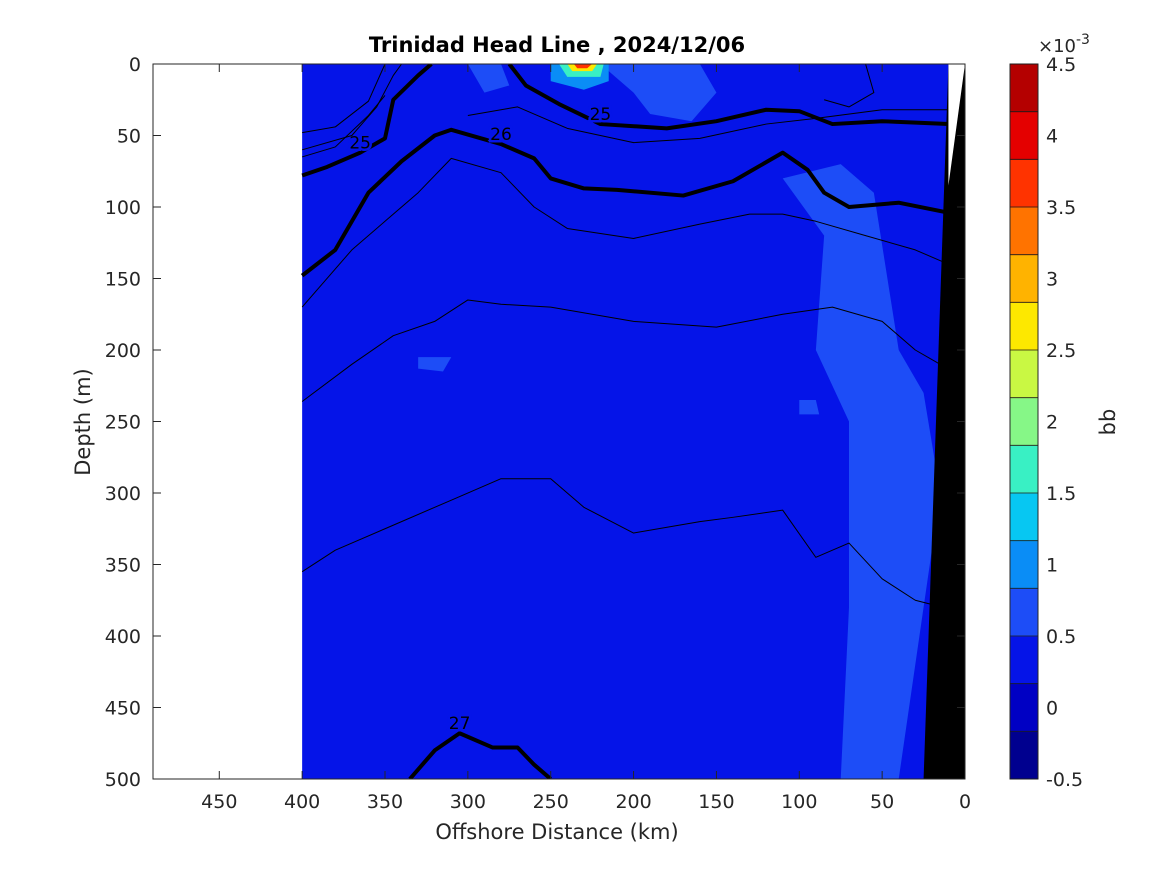  I want to click on x-tick-label: 100, so click(799, 802).